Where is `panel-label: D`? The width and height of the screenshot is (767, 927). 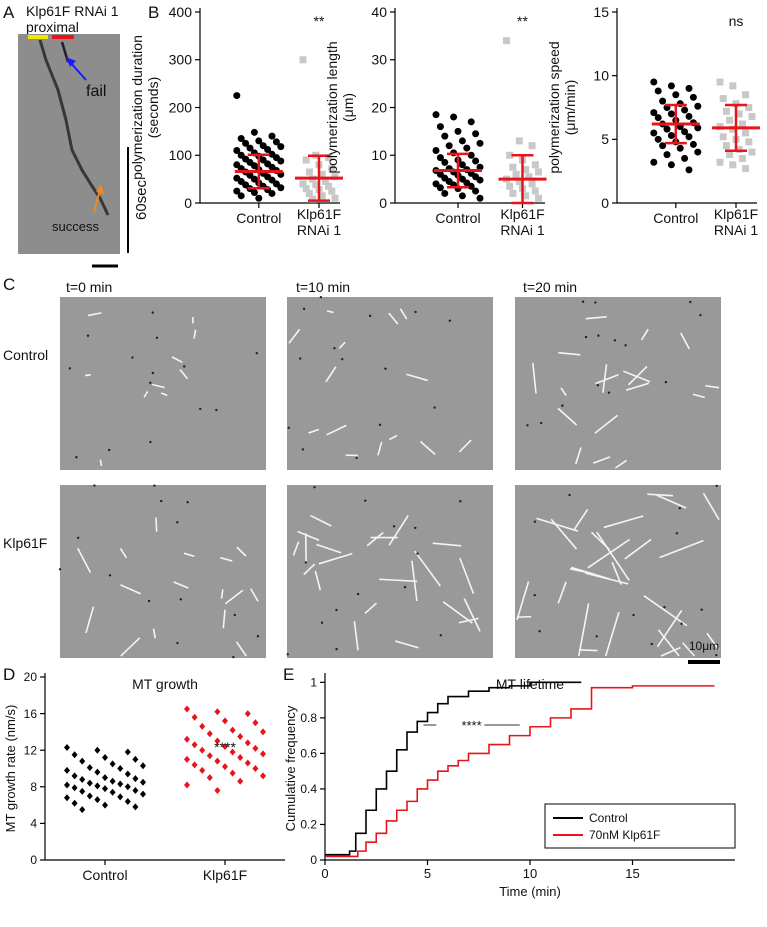 panel-label: D is located at coordinates (9, 674).